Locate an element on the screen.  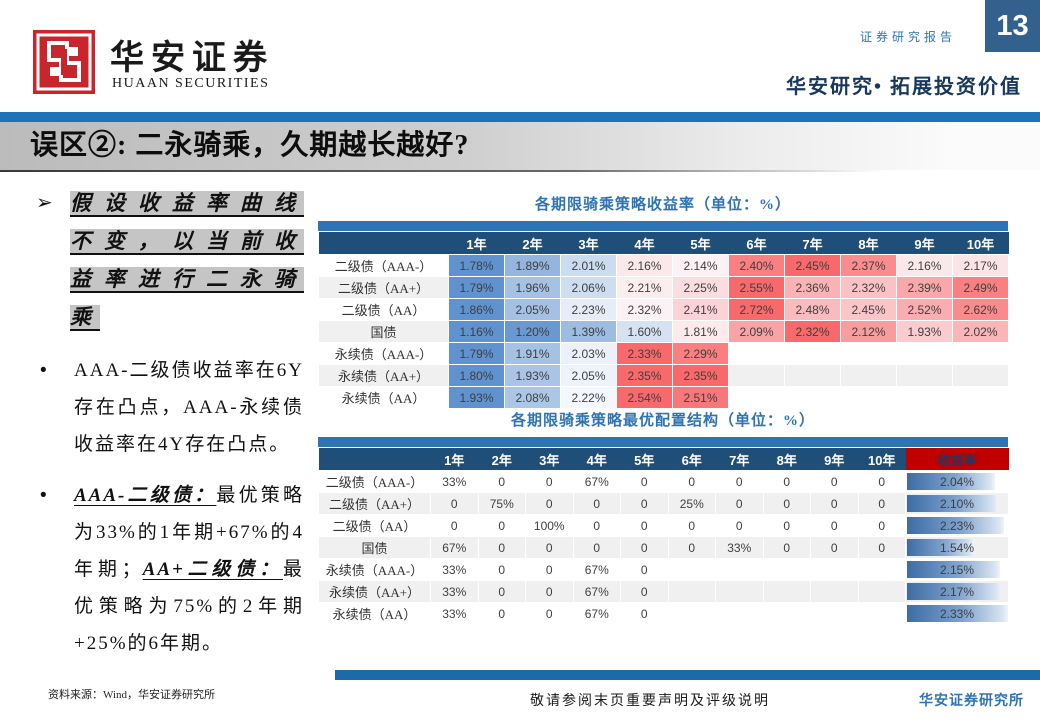
column-header: 5年 is located at coordinates (700, 243).